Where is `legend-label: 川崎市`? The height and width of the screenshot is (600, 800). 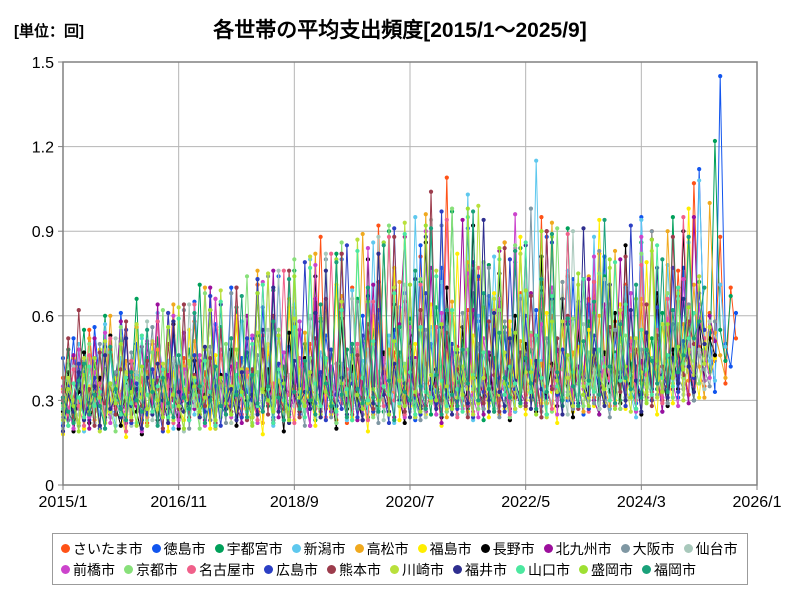
legend-label: 川崎市 is located at coordinates (423, 569).